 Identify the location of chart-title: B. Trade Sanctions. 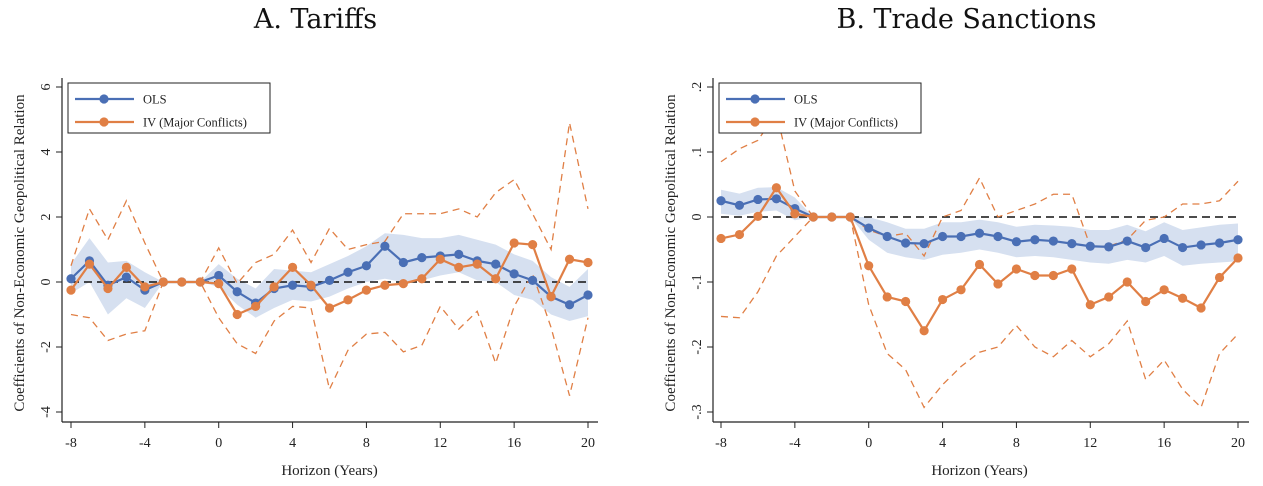
(966, 19).